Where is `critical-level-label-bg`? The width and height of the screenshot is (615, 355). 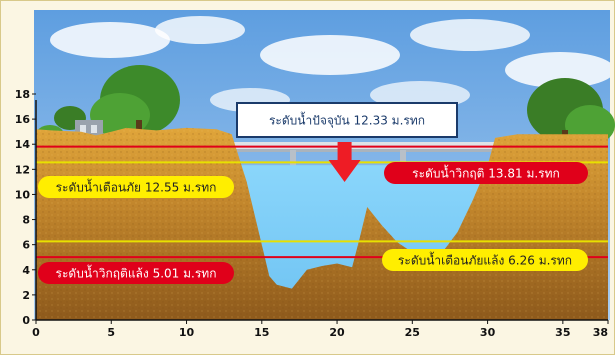
critical-level-label-bg is located at coordinates (486, 173).